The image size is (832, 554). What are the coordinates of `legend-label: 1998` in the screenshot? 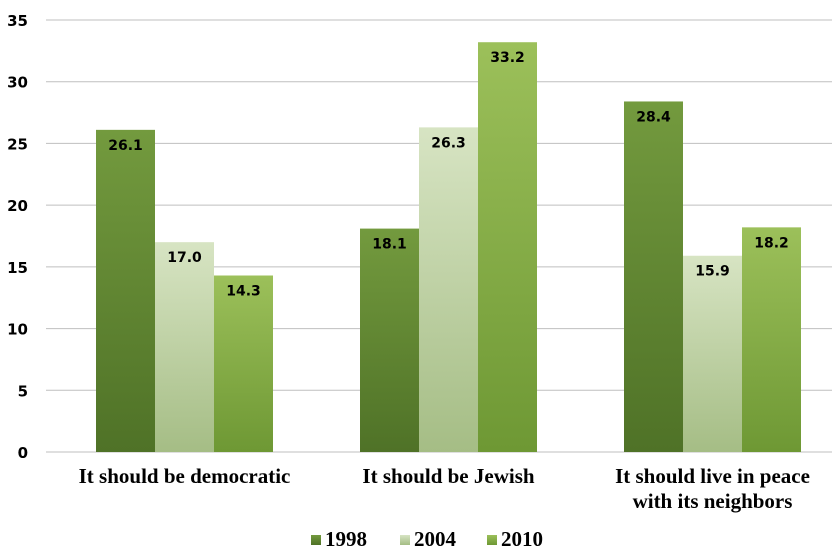 It's located at (346, 539).